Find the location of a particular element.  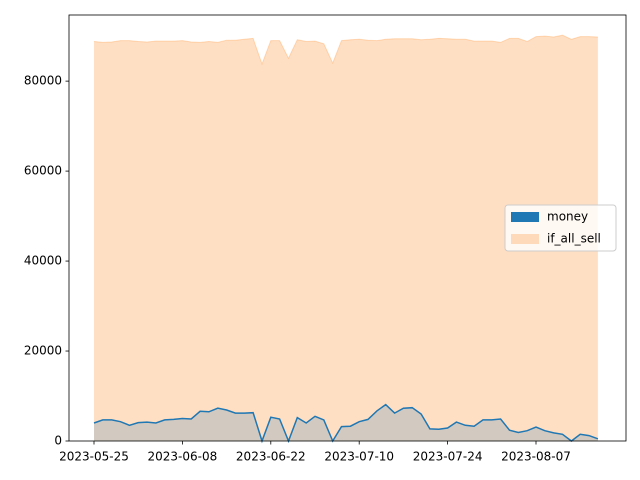

area is located at coordinates (346, 422).